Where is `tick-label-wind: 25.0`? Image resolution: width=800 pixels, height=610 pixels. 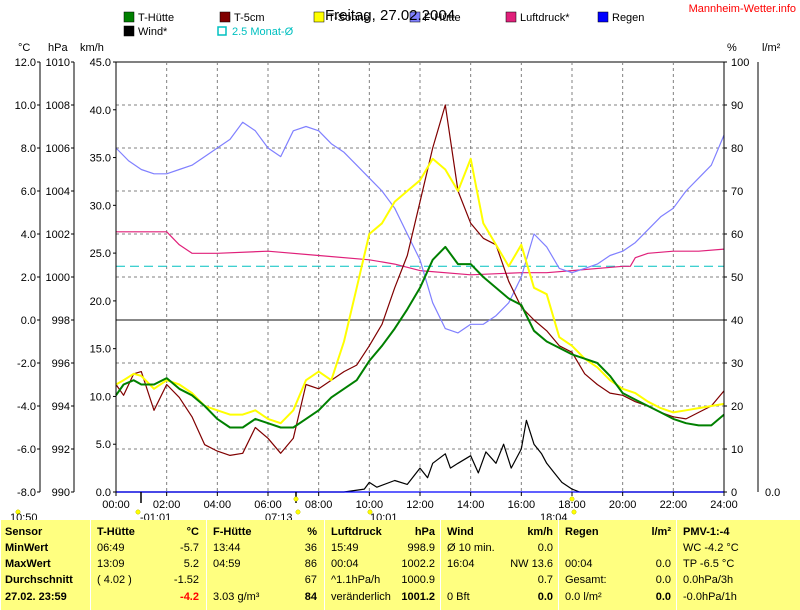
tick-label-wind: 25.0 is located at coordinates (100, 254).